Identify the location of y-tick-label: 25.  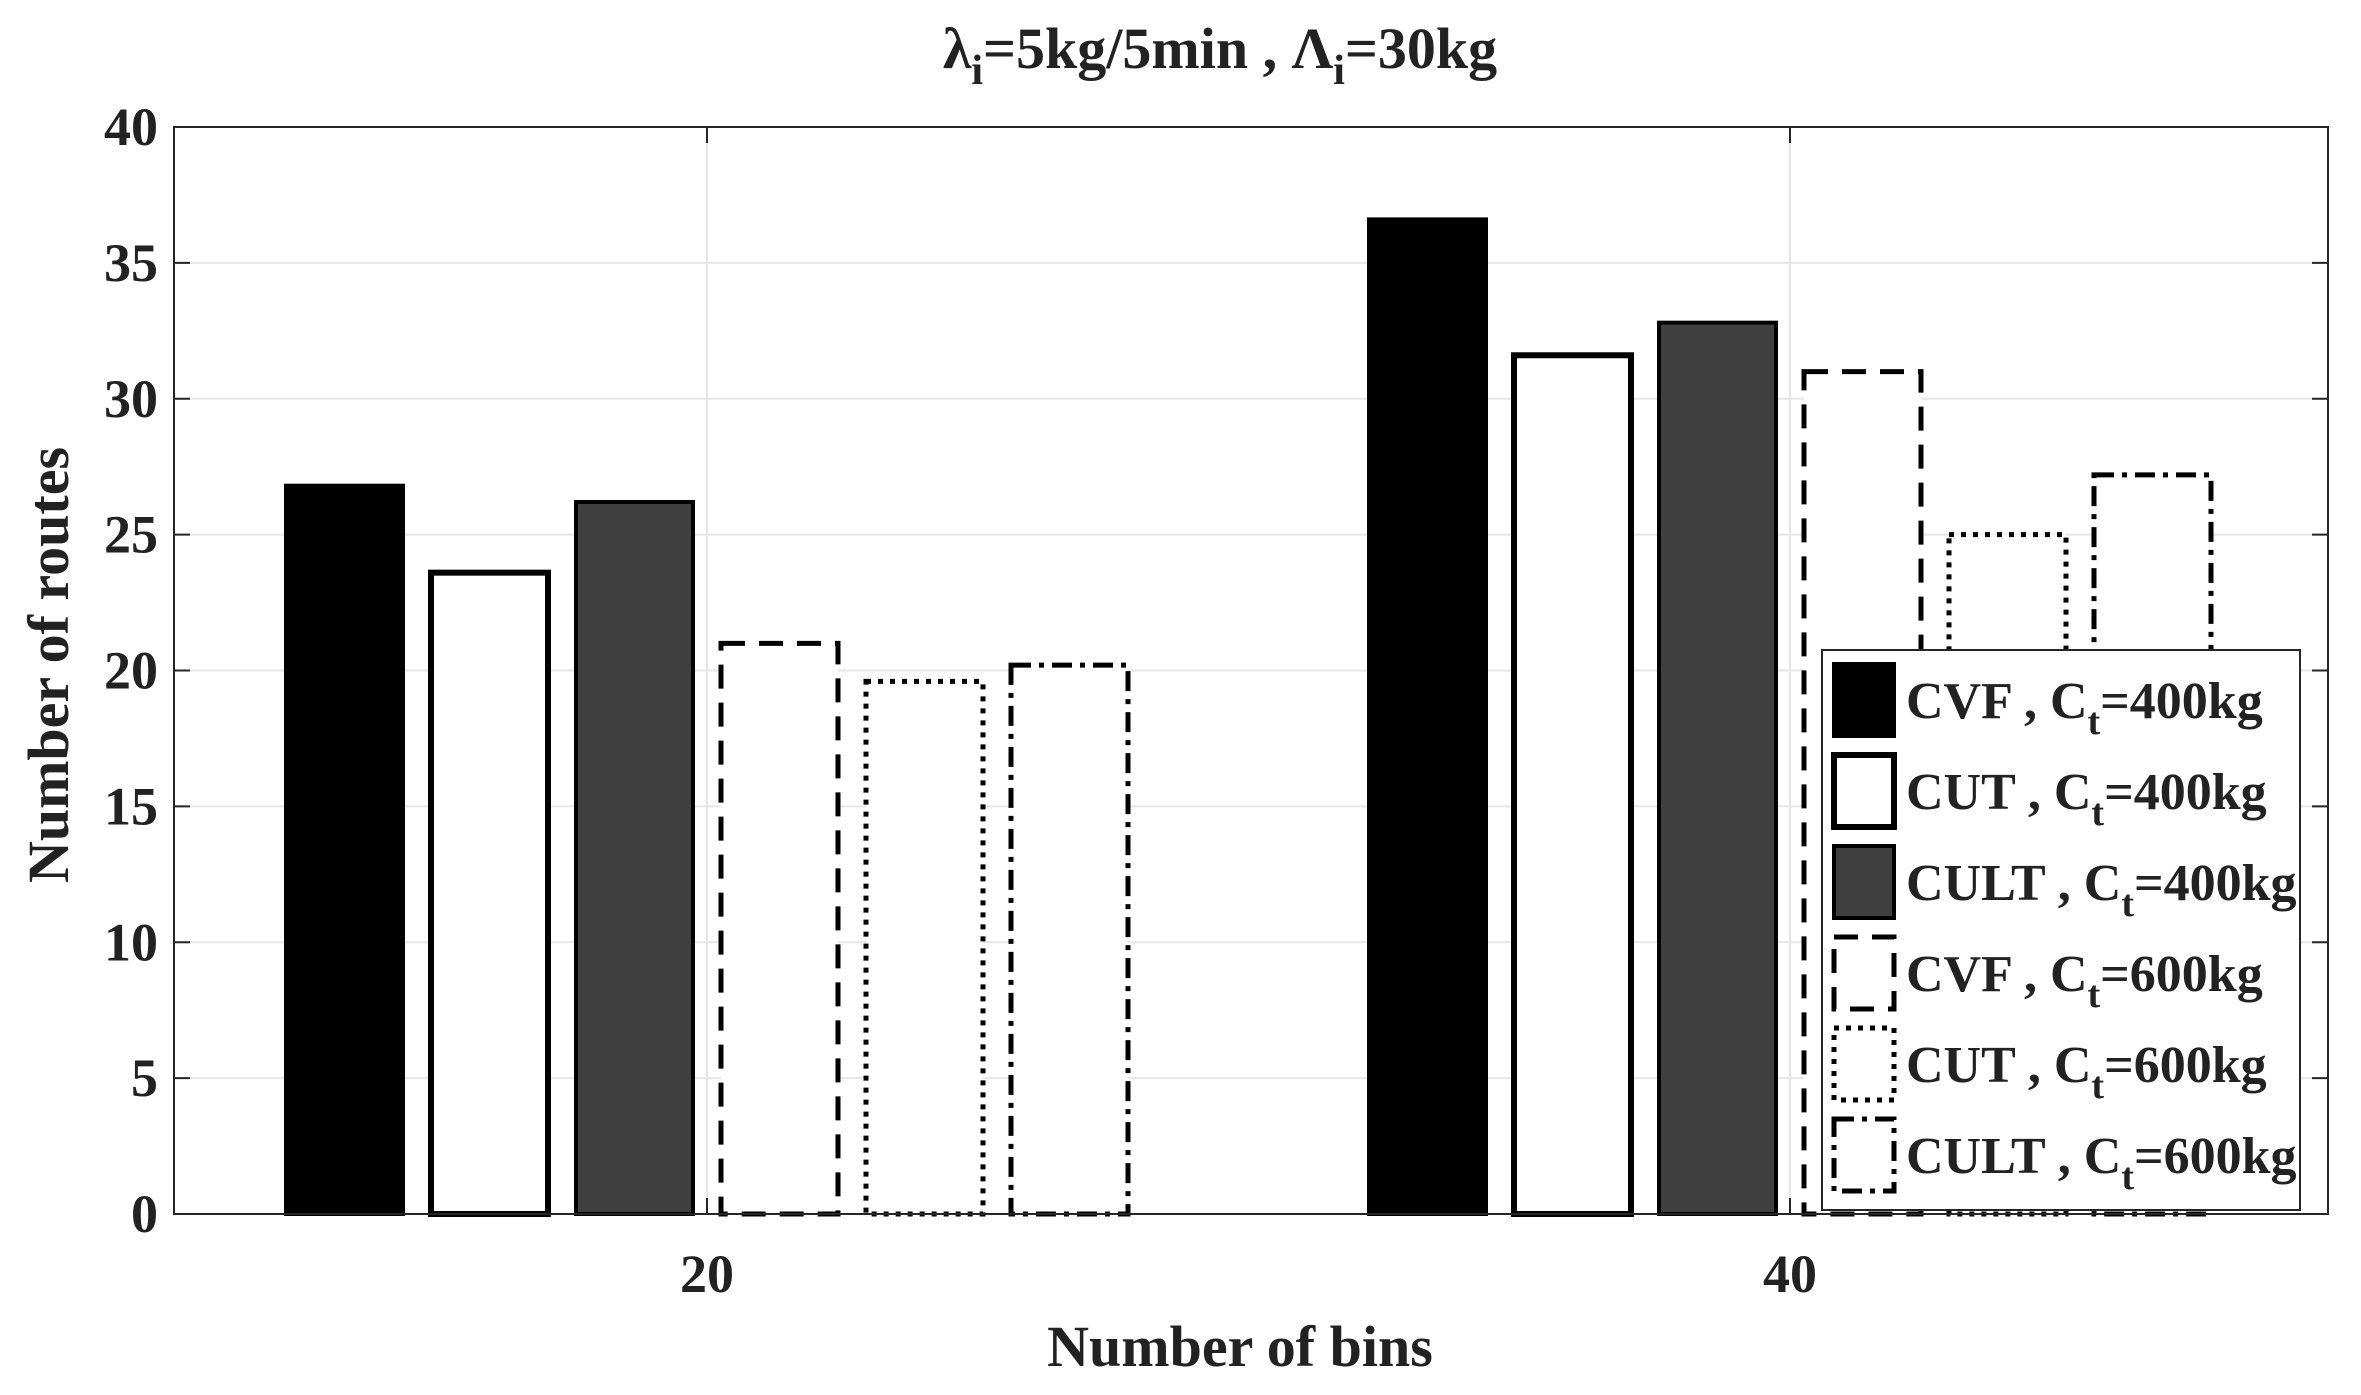
(131, 535).